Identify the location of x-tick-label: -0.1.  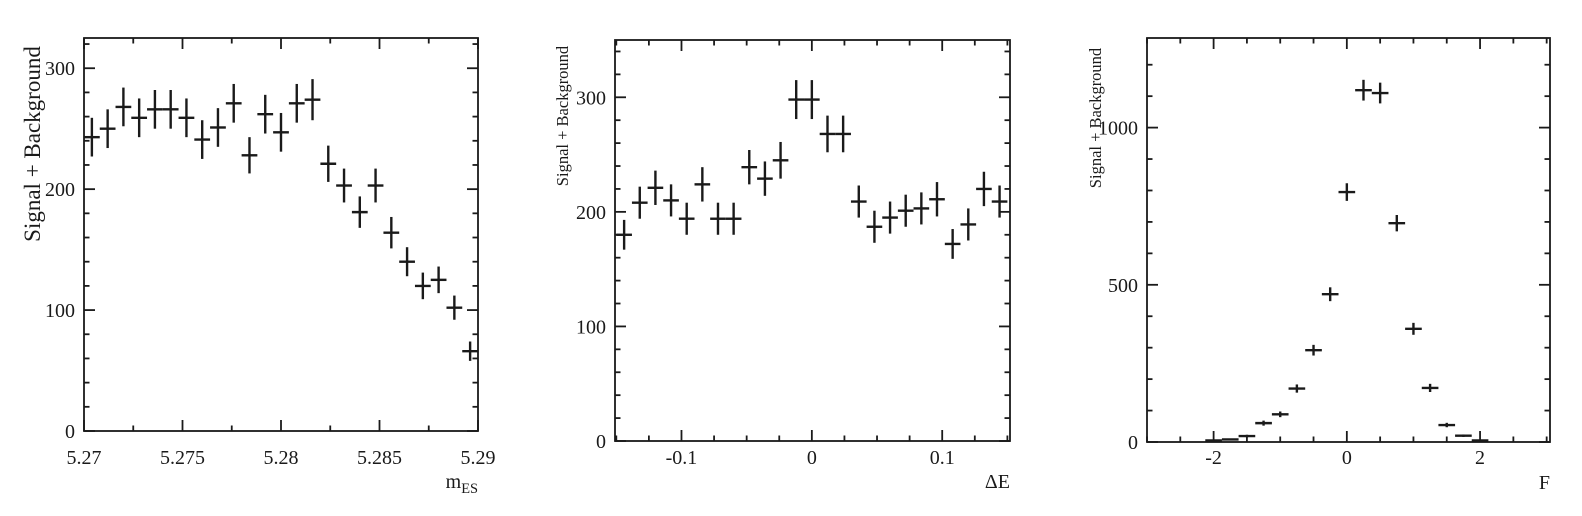
(682, 458).